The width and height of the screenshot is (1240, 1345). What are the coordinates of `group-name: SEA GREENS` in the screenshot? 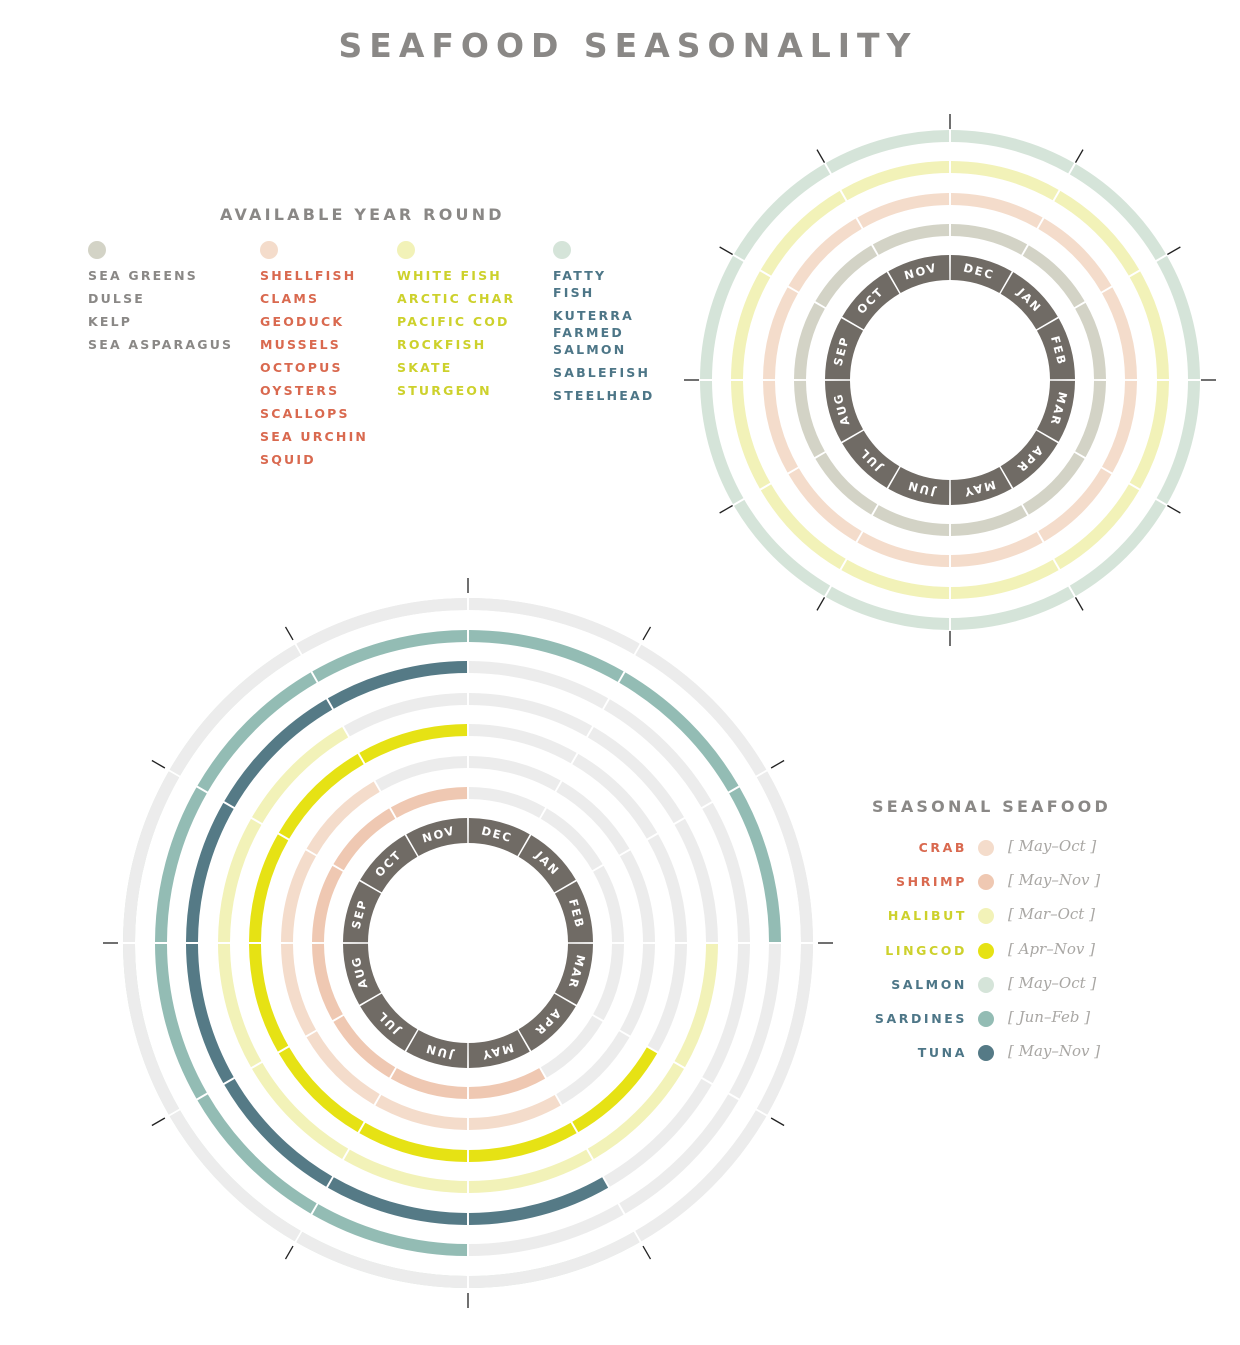 It's located at (143, 275).